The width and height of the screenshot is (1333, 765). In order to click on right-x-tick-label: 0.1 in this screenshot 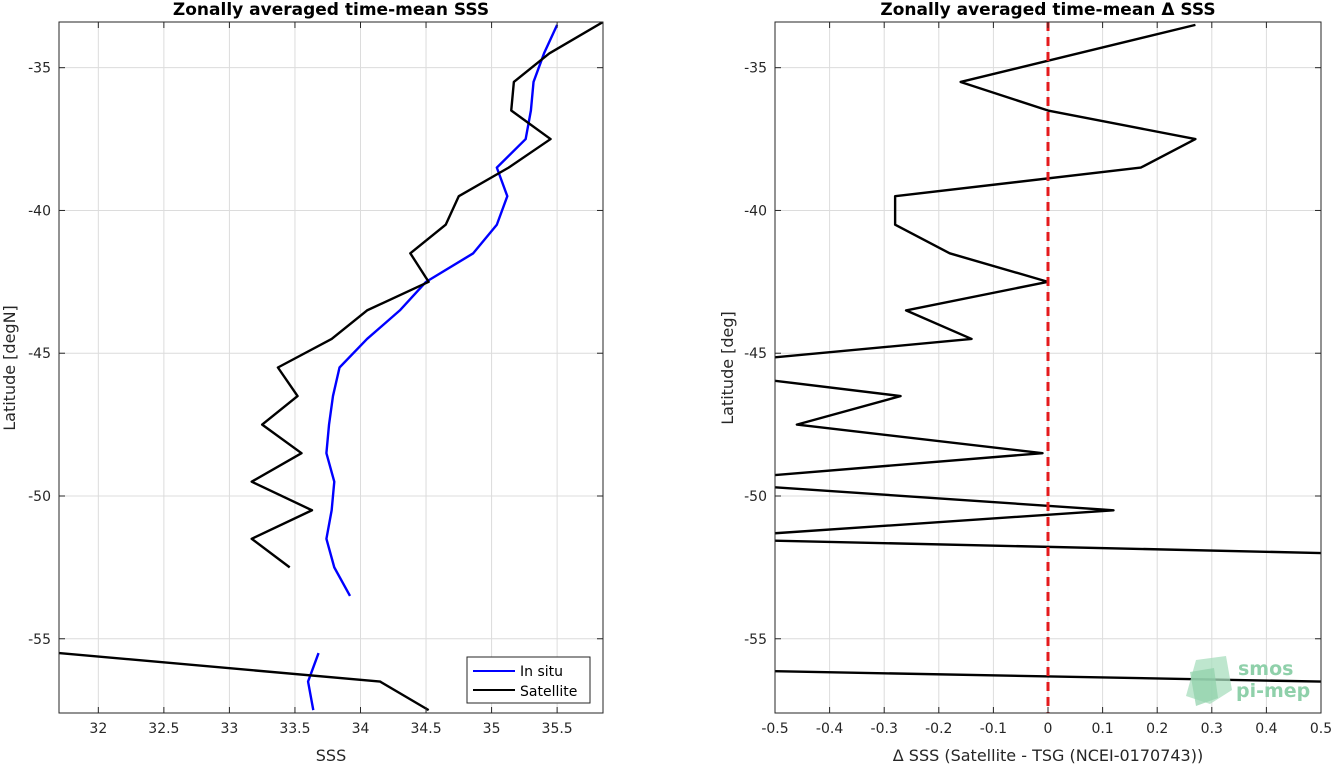, I will do `click(1102, 729)`.